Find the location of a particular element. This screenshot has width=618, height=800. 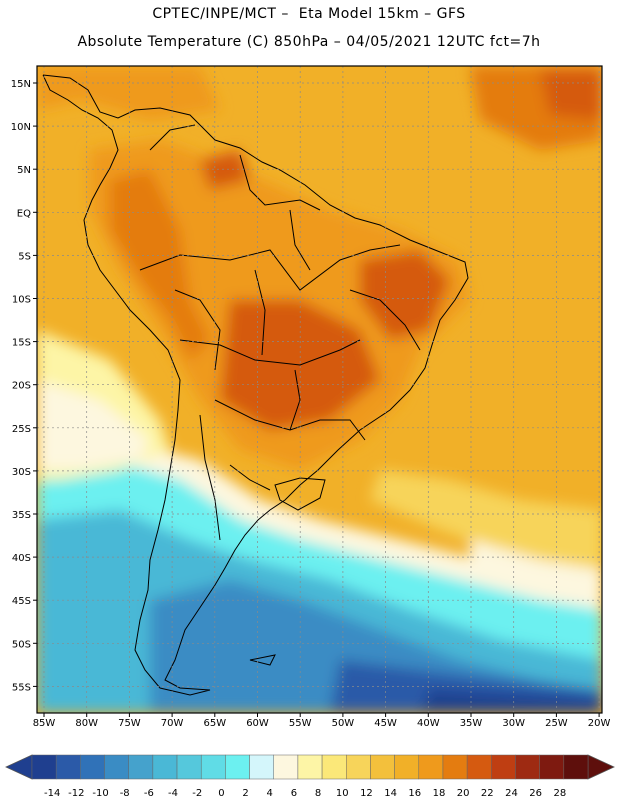

lat-label: 10S is located at coordinates (21, 300).